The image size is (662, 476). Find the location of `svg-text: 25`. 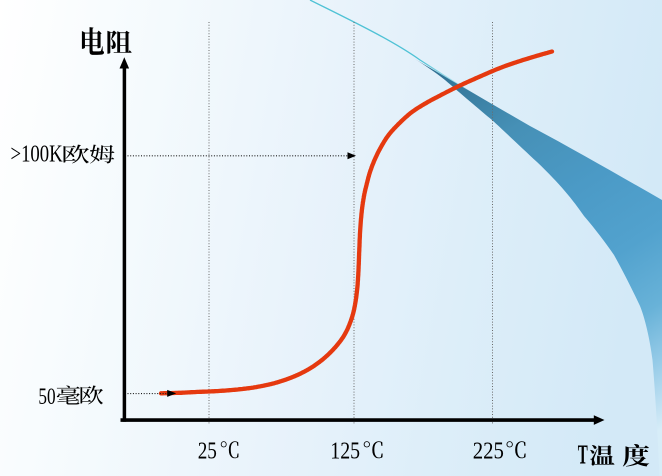

svg-text: 25 is located at coordinates (207, 451).